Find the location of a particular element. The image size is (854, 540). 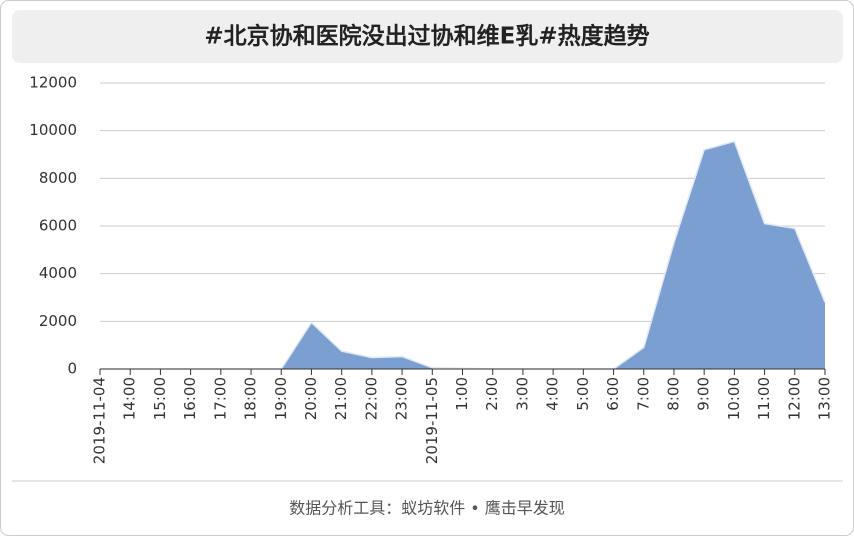

y-tick-label: 0 is located at coordinates (72, 369).